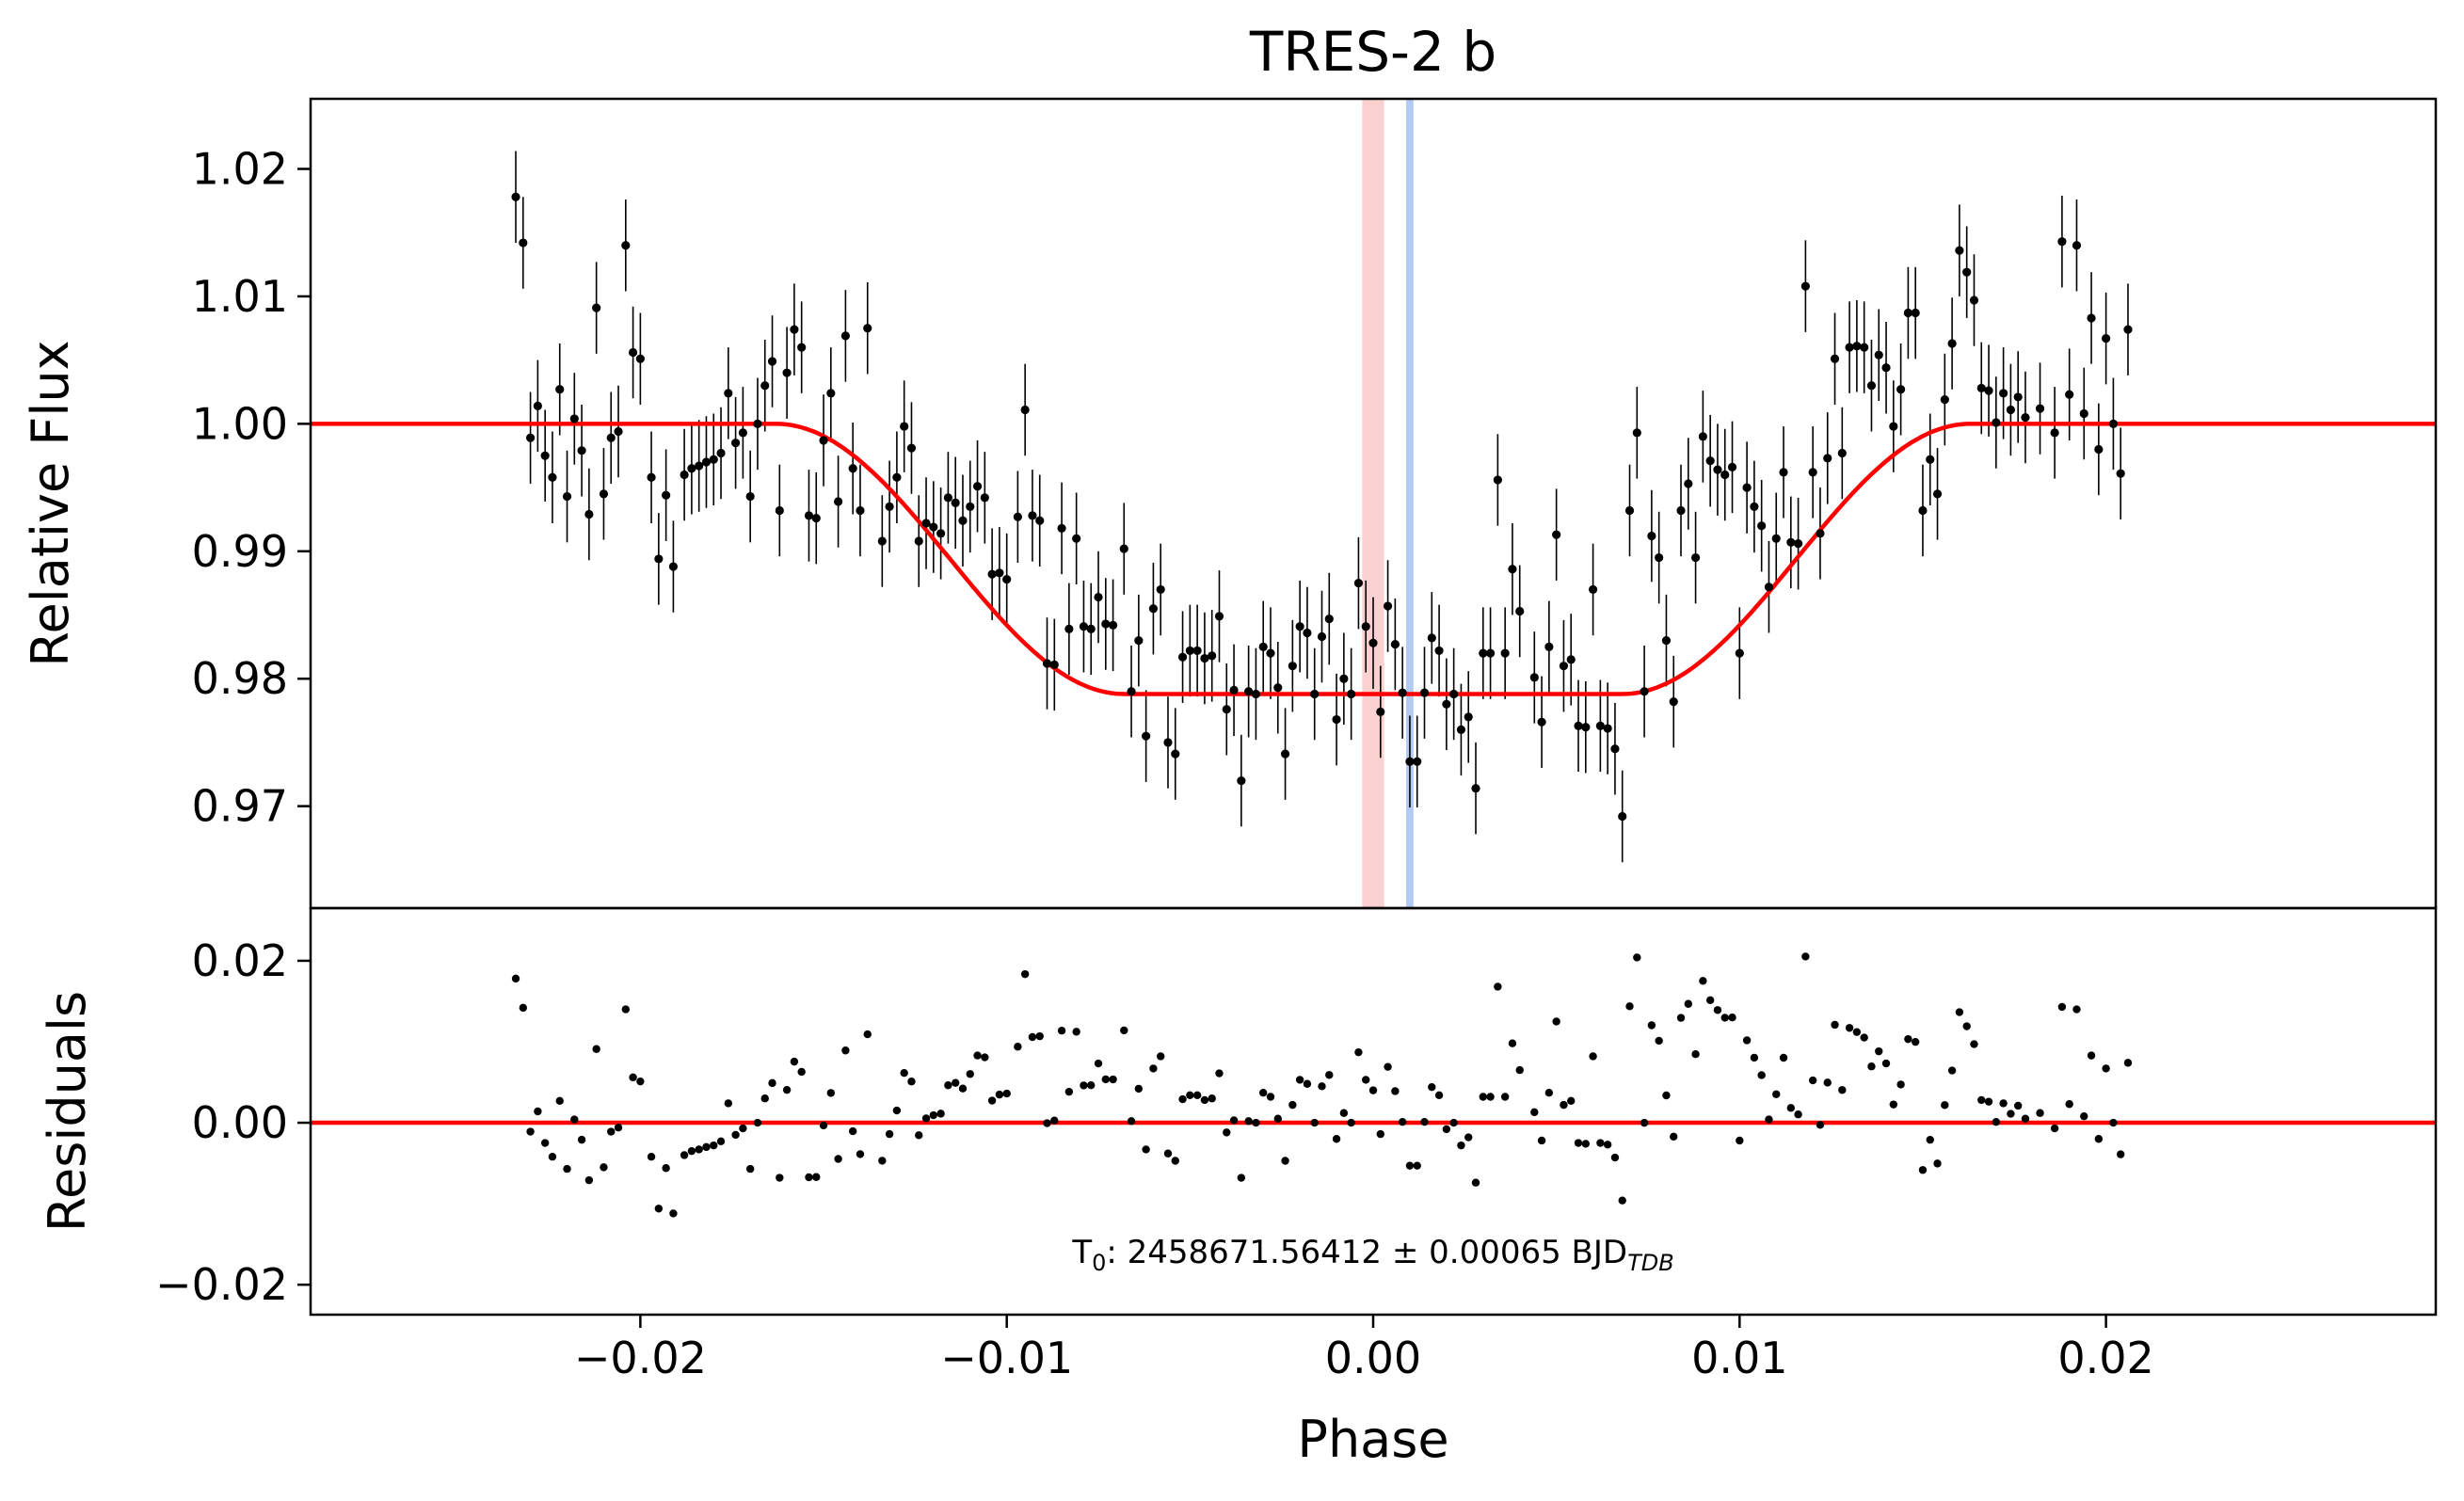  I want to click on ingress-uncertainty-band-red, so click(1373, 504).